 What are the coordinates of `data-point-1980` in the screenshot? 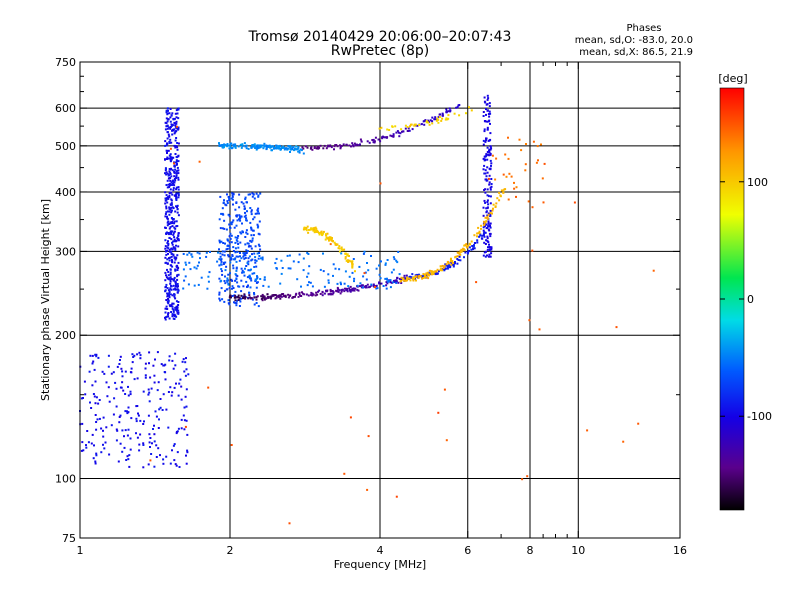 It's located at (385, 263).